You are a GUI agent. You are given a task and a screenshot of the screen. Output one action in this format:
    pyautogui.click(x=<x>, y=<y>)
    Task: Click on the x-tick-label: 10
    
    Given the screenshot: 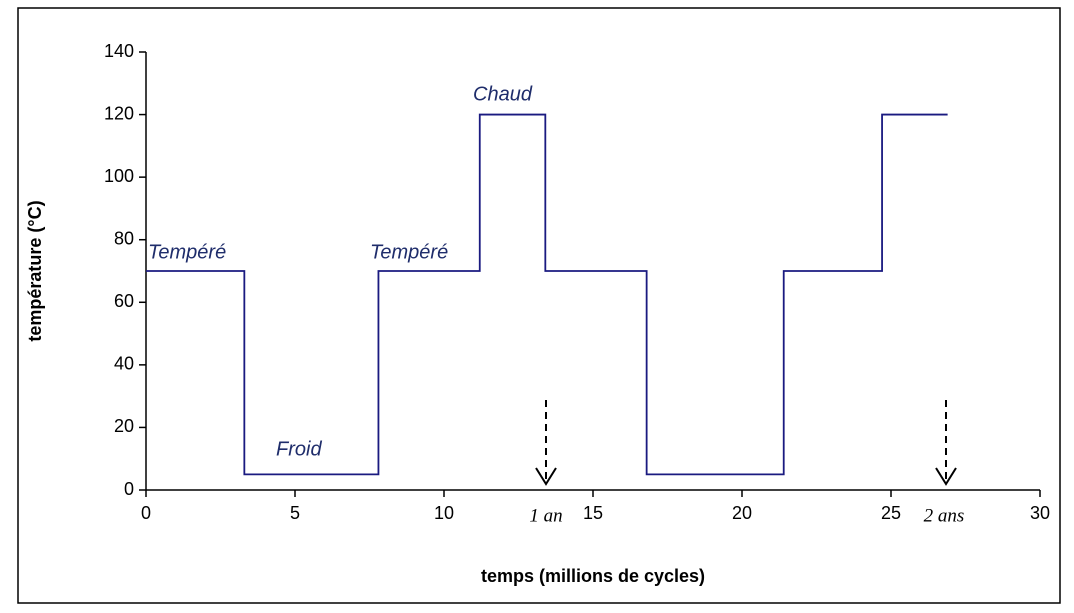 What is the action you would take?
    pyautogui.click(x=444, y=513)
    